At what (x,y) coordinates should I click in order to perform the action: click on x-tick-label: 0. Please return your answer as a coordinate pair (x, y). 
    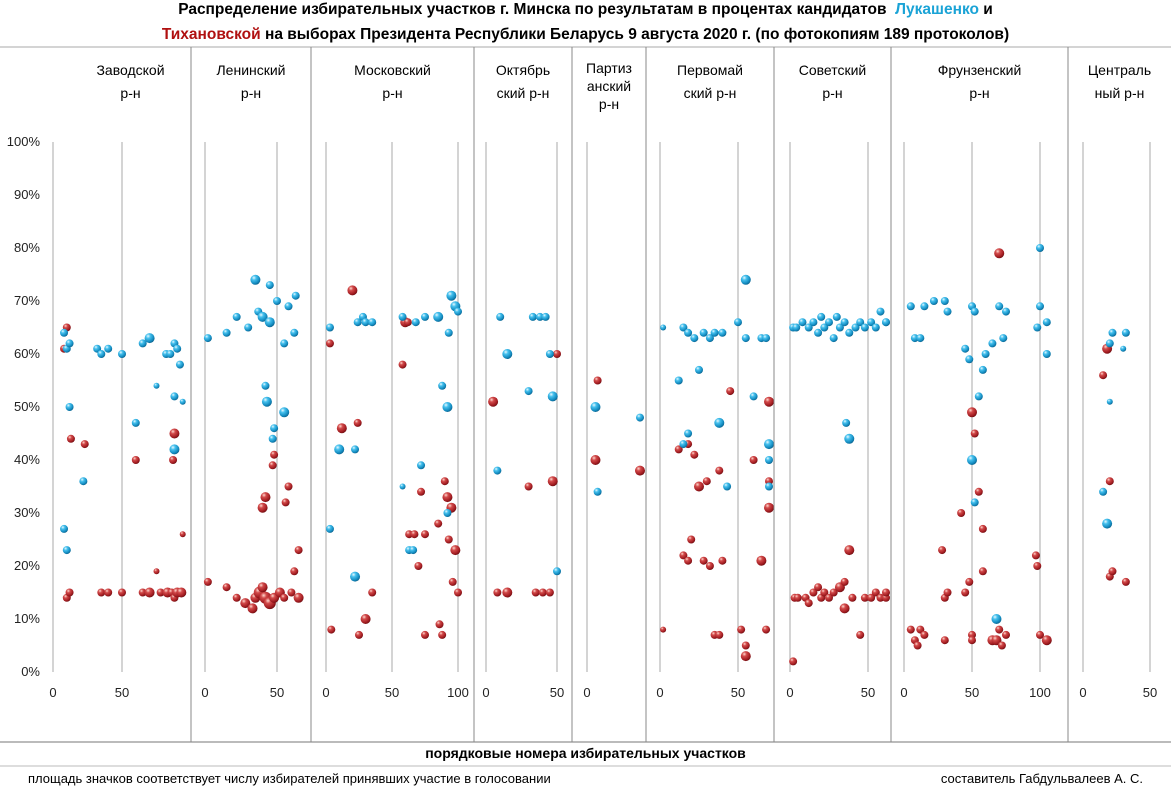
    Looking at the image, I should click on (325, 692).